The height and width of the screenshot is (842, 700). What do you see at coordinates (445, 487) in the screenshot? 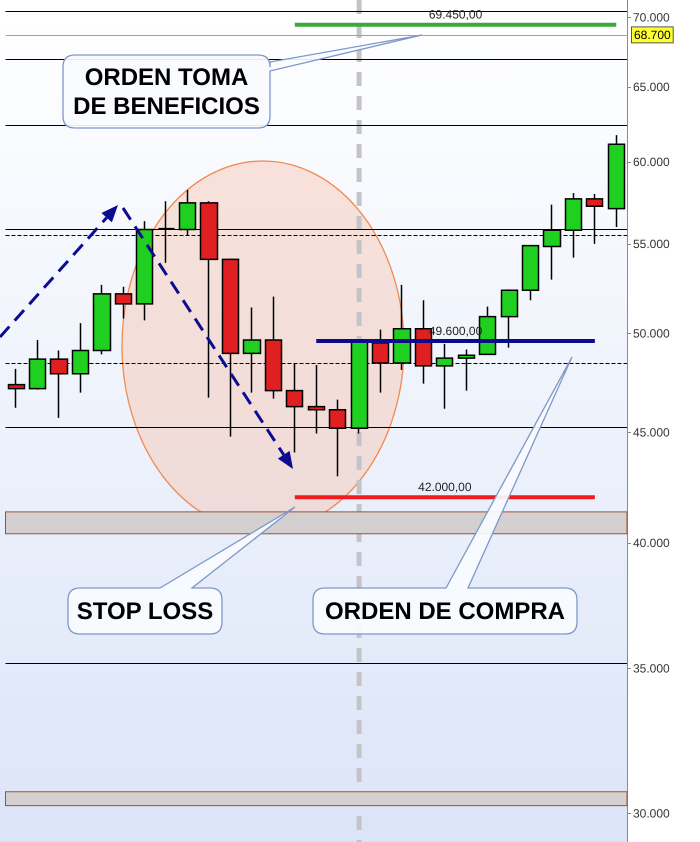
I see `data-label: 42.000,00` at bounding box center [445, 487].